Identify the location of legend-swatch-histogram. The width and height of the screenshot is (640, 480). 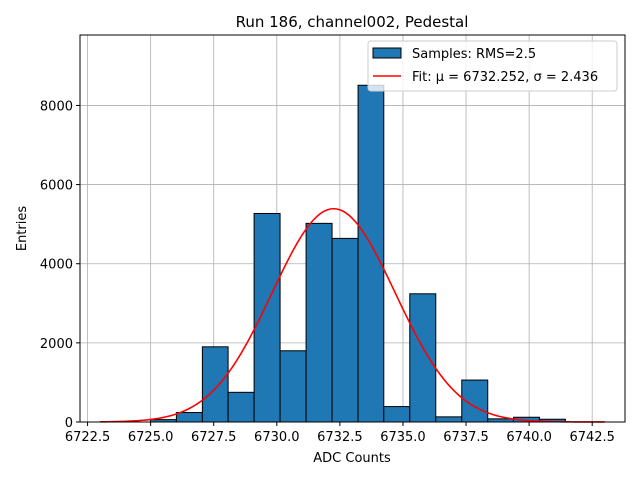
(387, 53).